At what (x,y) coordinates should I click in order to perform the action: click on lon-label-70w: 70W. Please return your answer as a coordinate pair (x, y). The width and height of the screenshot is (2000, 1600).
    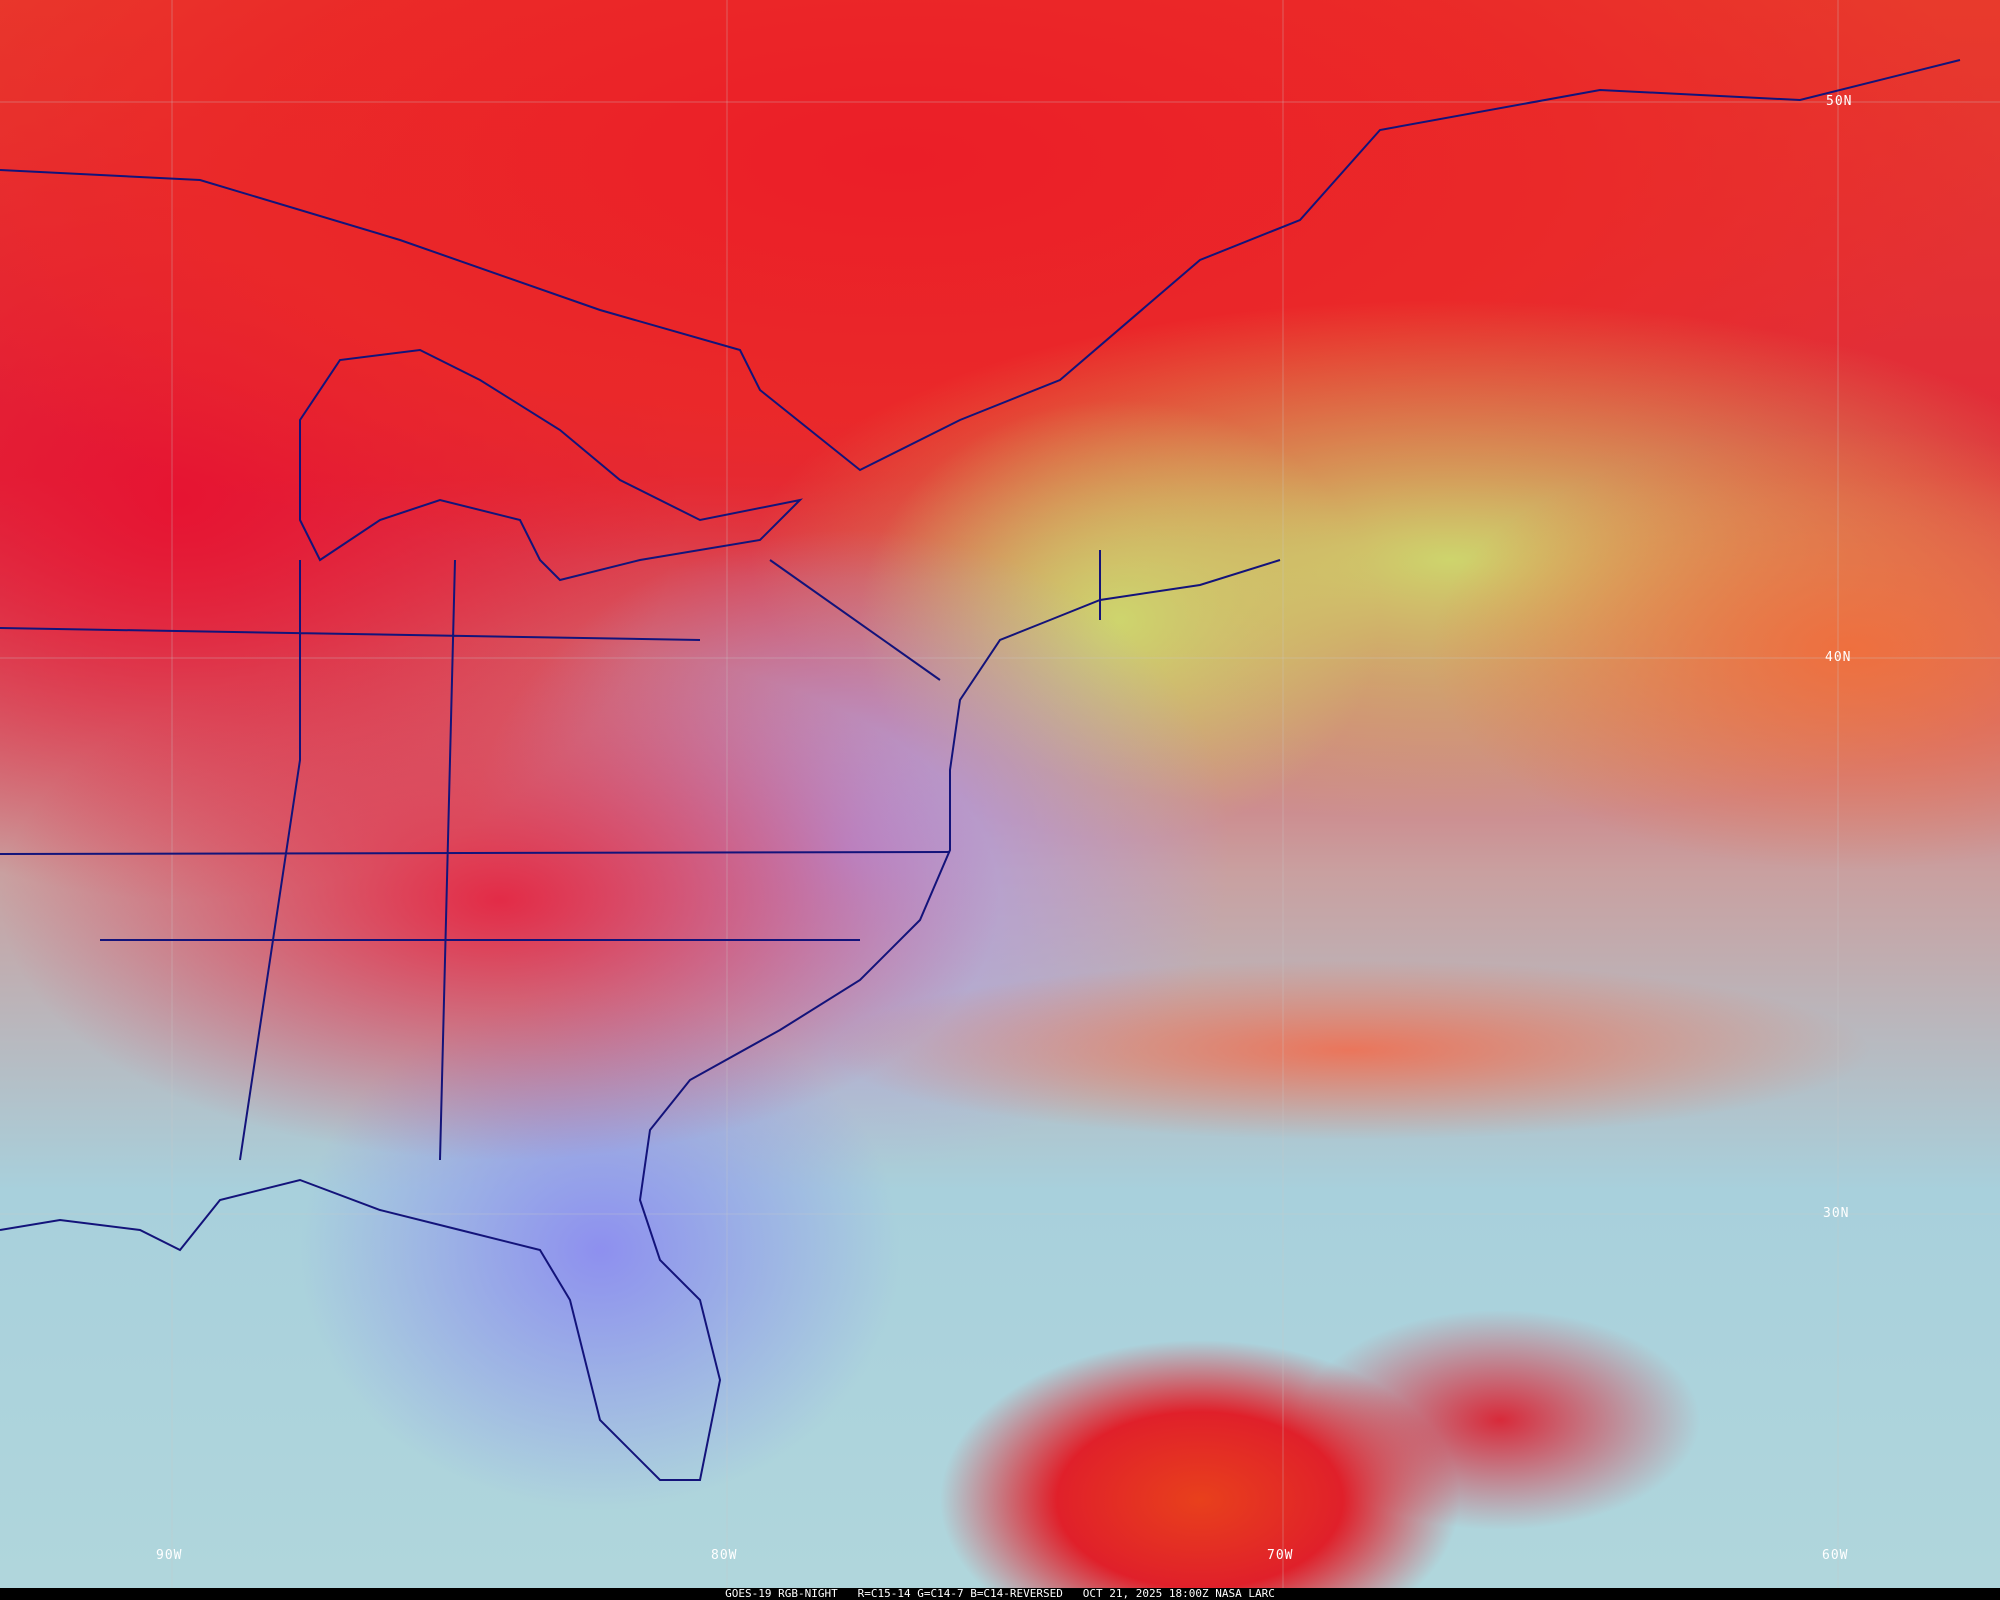
    Looking at the image, I should click on (1280, 1555).